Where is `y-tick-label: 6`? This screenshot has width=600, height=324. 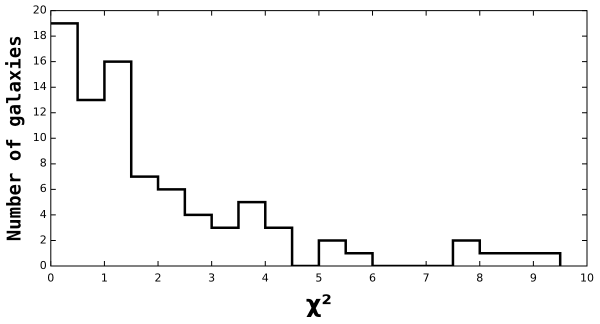
y-tick-label: 6 is located at coordinates (43, 189).